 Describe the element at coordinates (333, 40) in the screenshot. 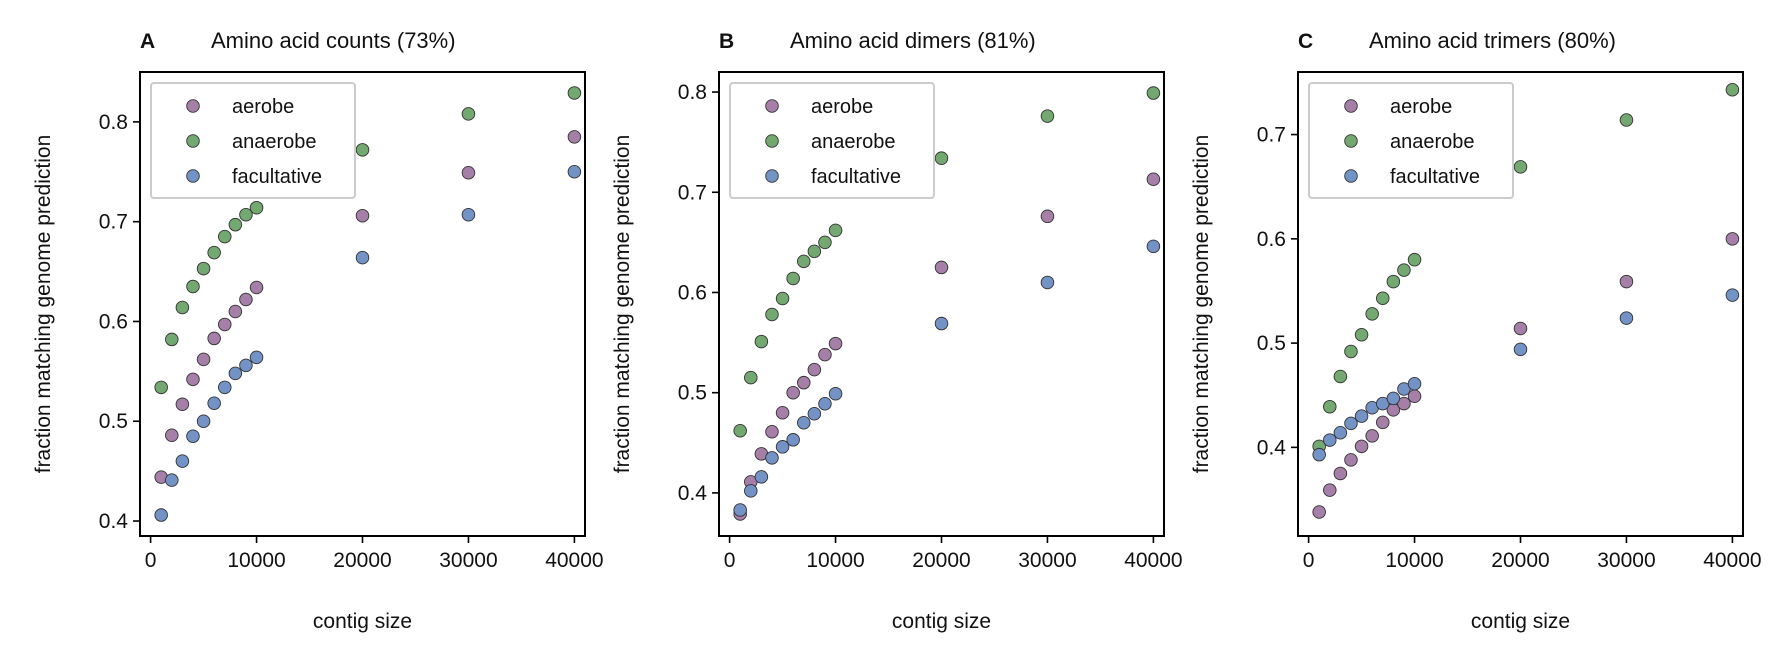

I see `chart-title: Amino acid counts (73%)` at that location.